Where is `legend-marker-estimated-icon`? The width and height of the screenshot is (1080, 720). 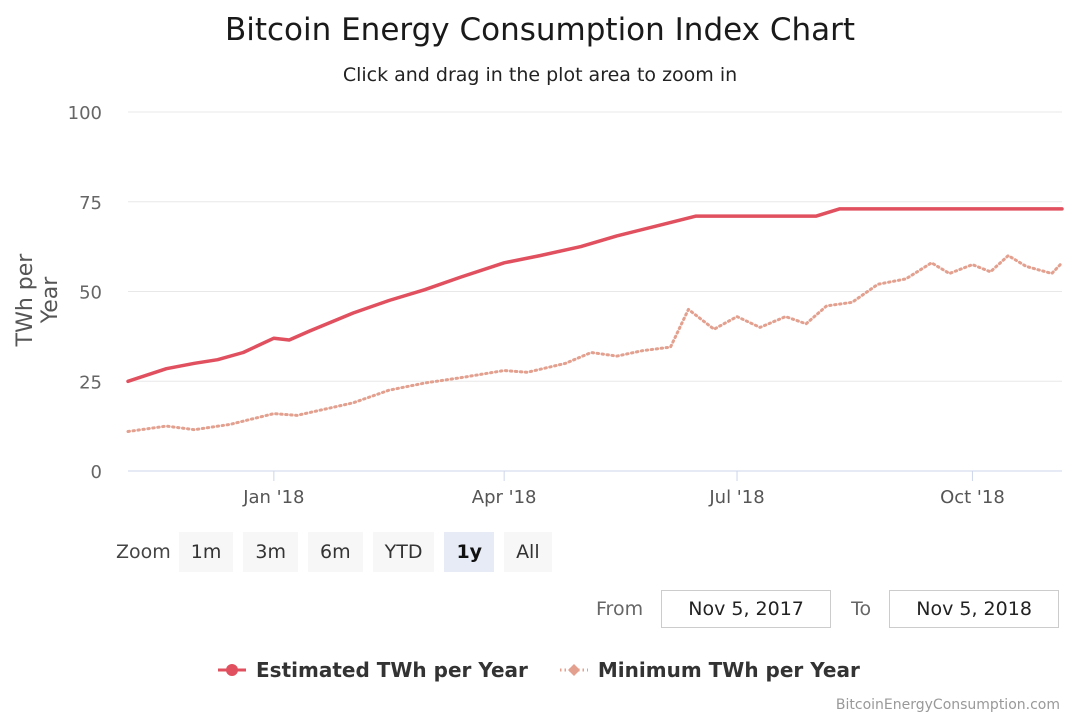 legend-marker-estimated-icon is located at coordinates (232, 670).